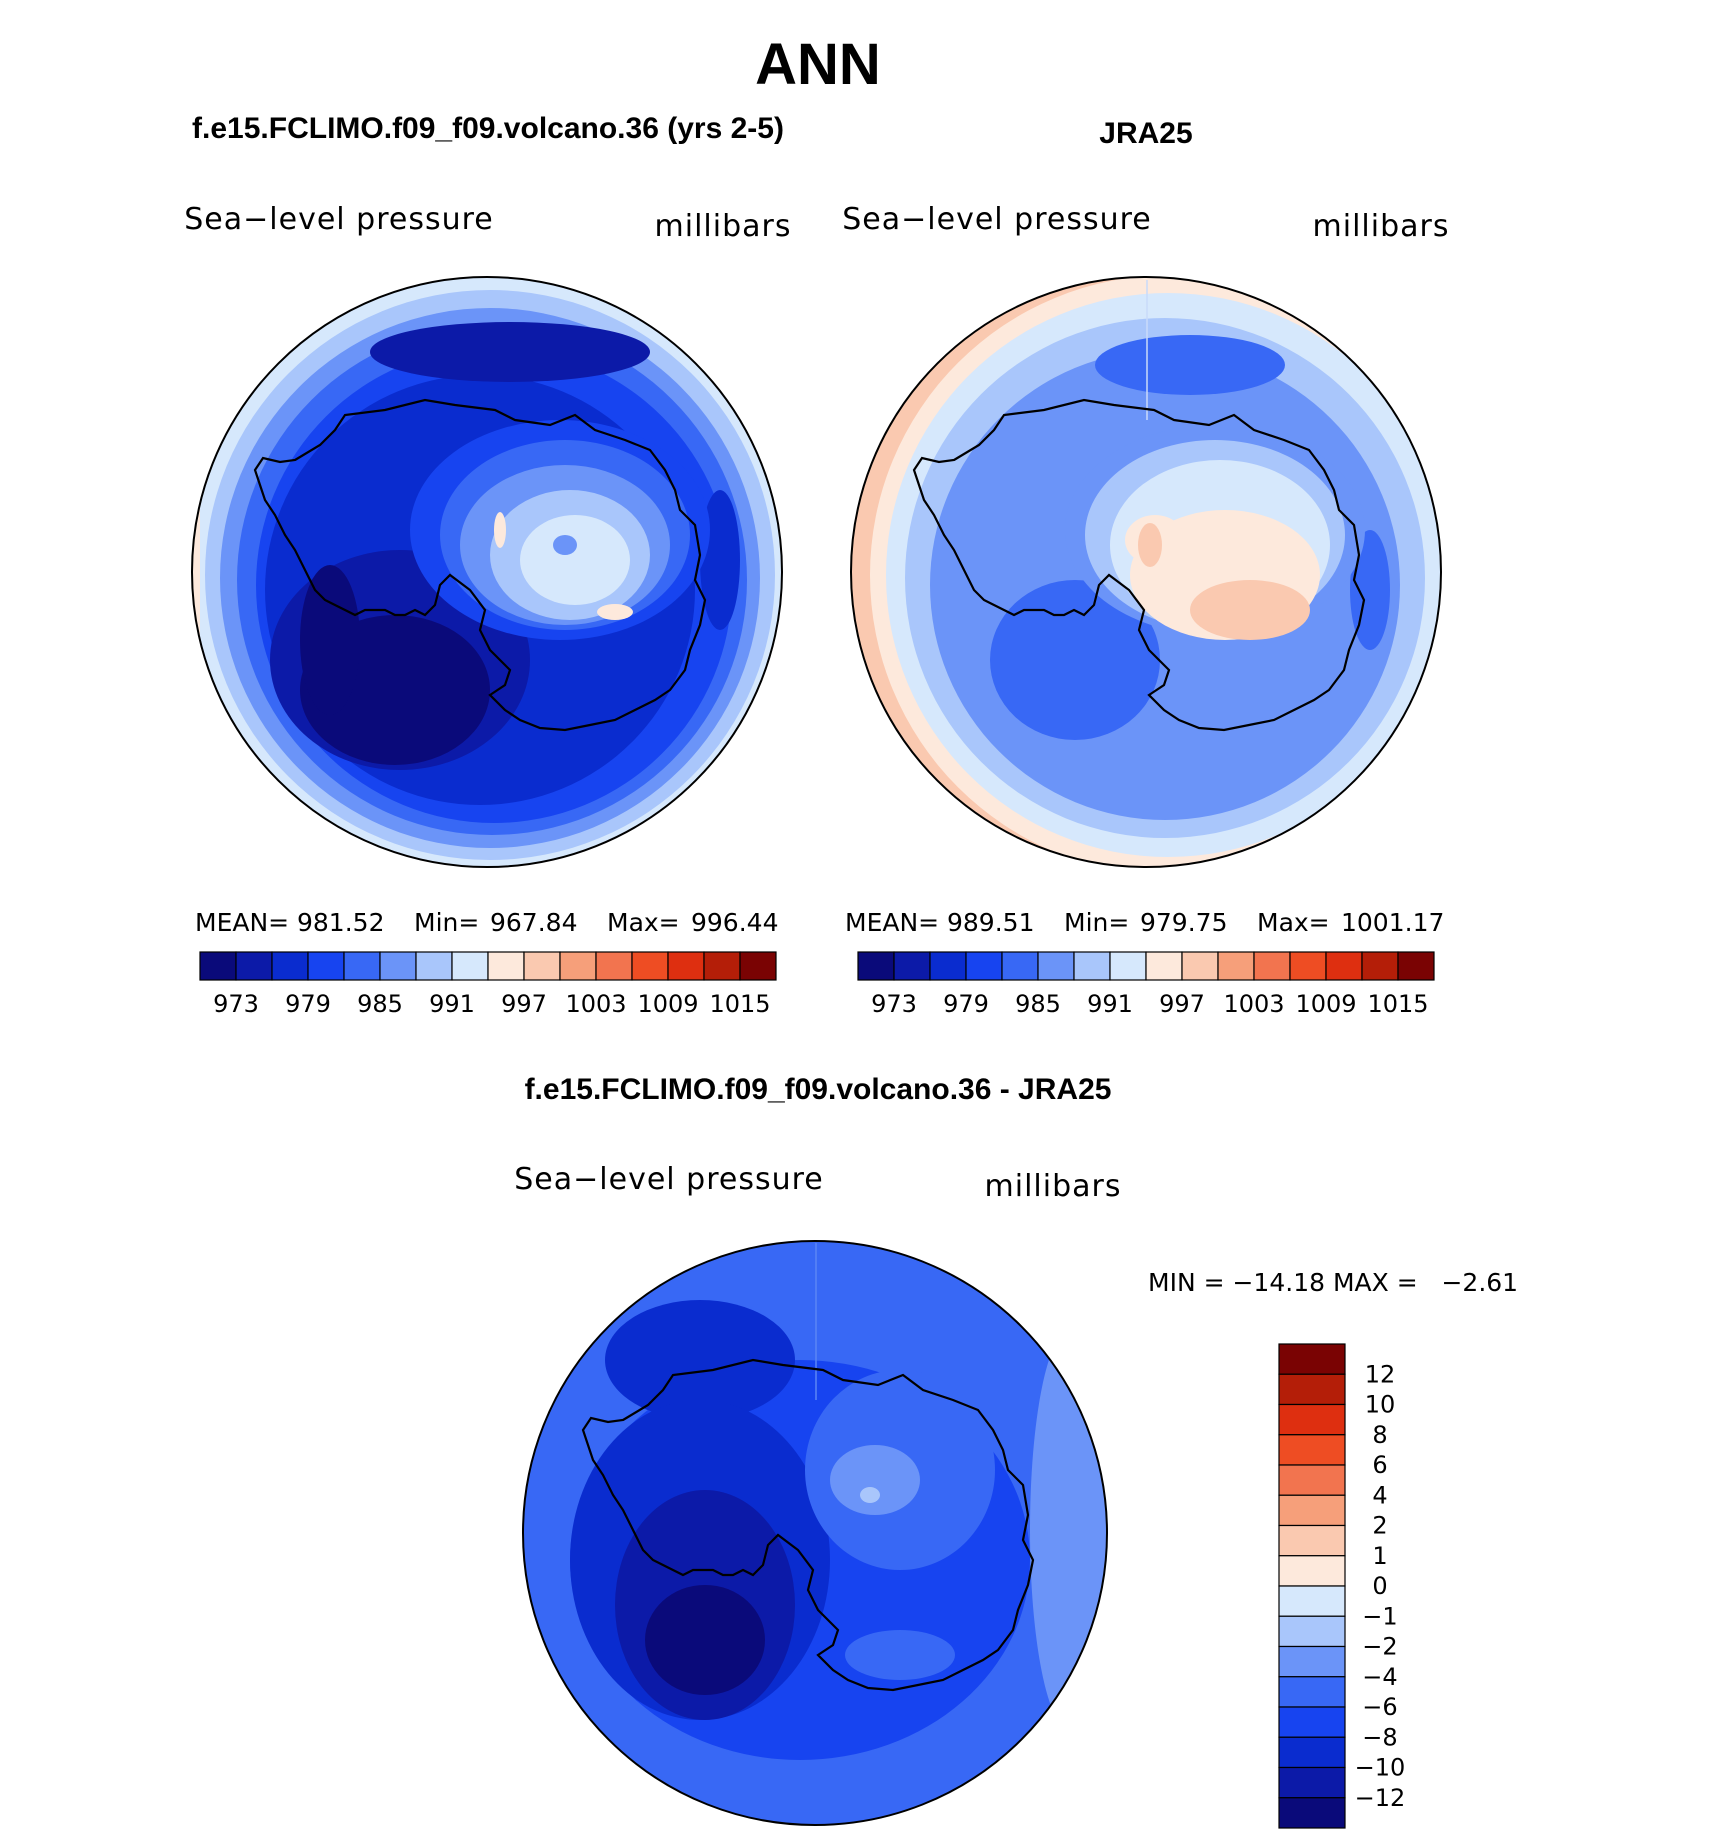  Describe the element at coordinates (491, 1004) in the screenshot. I see `panel-model-colorbar-labels: 973 979 985 991 997 1003 1009 1015` at that location.